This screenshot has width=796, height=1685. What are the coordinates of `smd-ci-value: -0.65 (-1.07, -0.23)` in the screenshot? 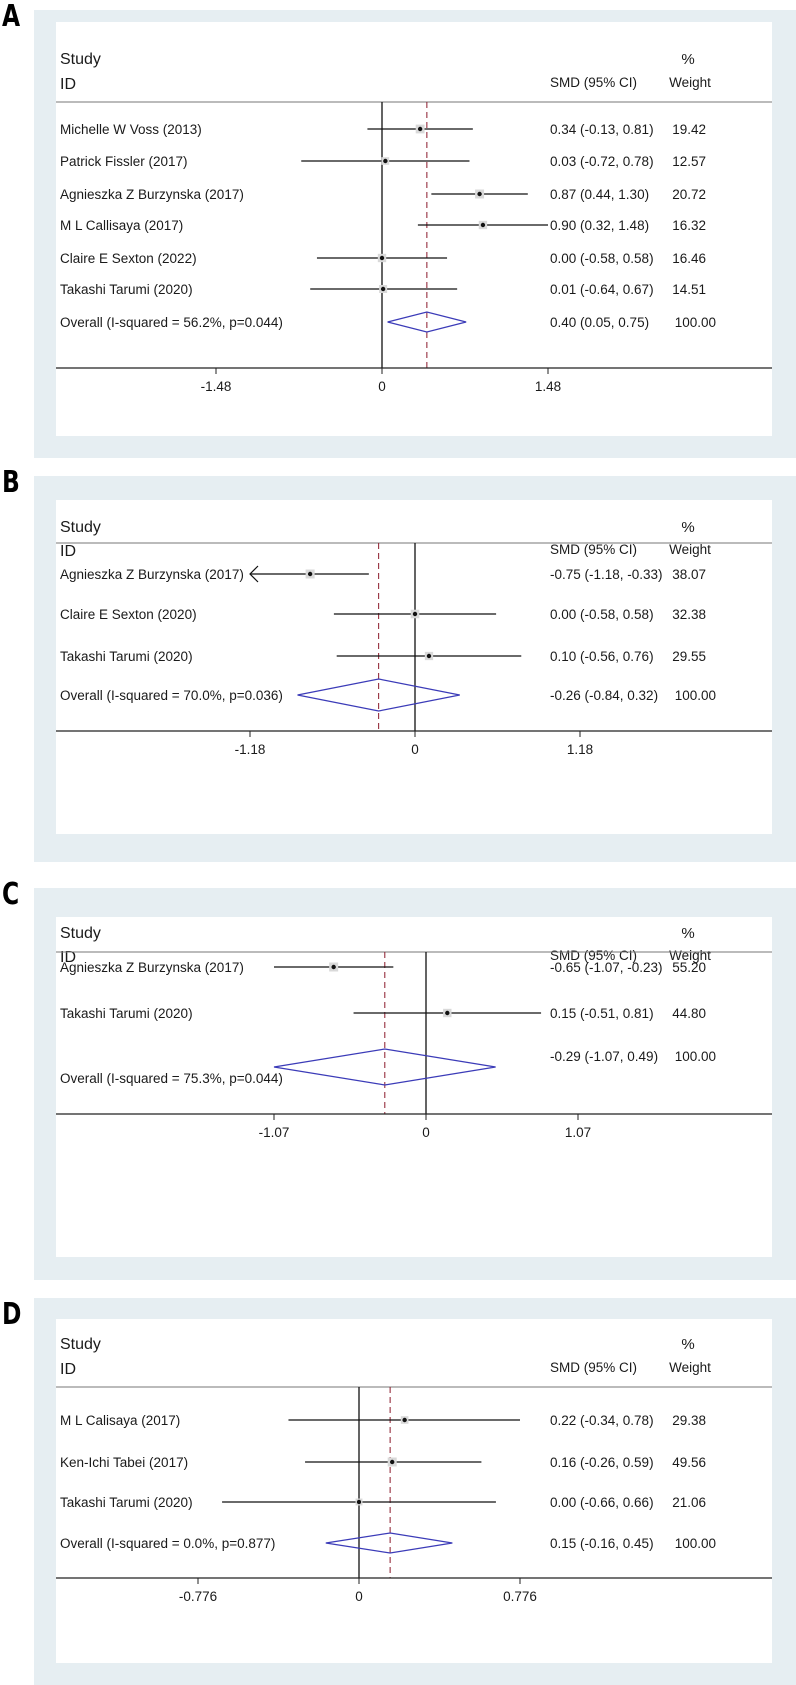 It's located at (606, 967).